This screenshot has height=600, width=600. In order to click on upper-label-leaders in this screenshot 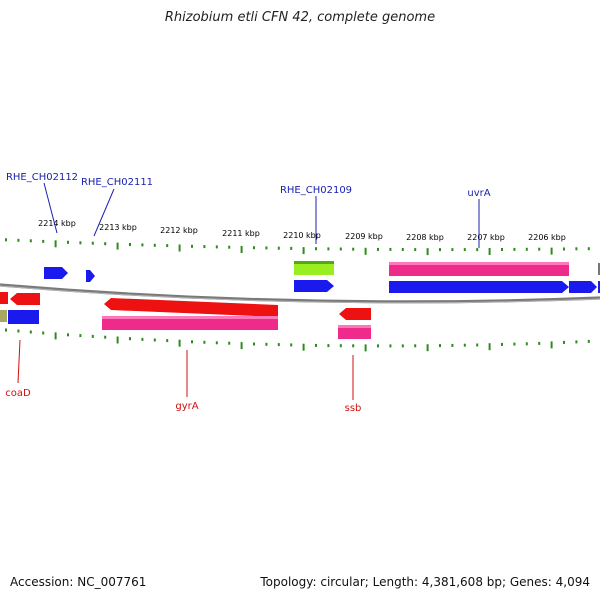, I will do `click(261, 215)`.